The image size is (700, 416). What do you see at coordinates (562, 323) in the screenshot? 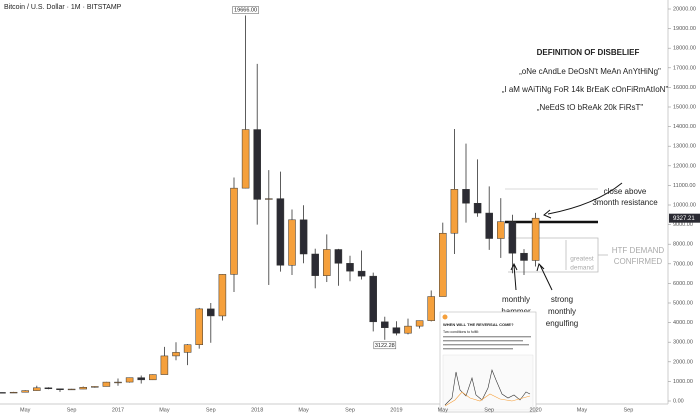
I see `annotation-note: engulfing` at bounding box center [562, 323].